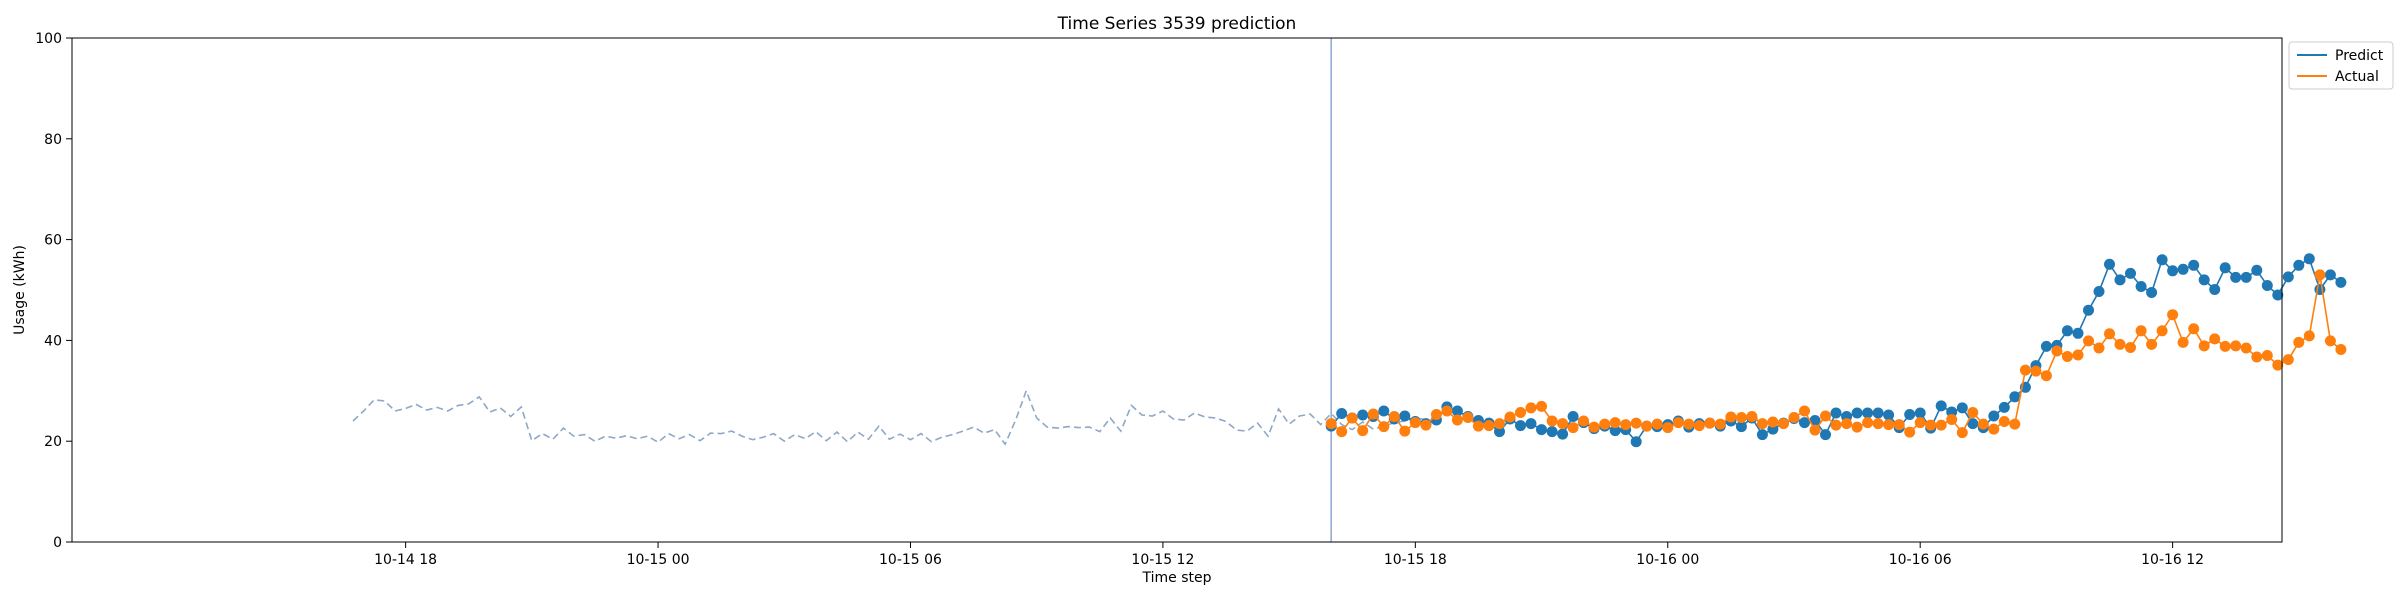  I want to click on x-tick-label: 10-15 12, so click(1162, 560).